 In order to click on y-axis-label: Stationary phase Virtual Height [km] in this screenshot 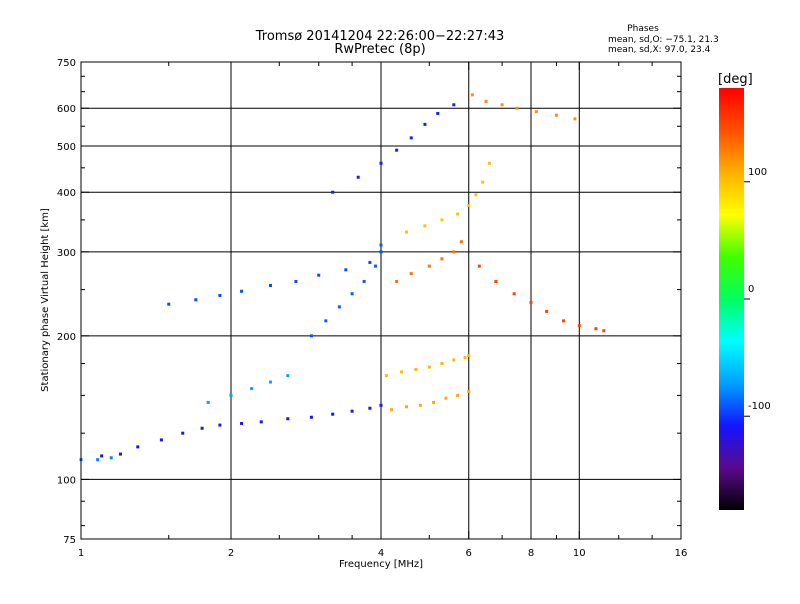, I will do `click(45, 300)`.